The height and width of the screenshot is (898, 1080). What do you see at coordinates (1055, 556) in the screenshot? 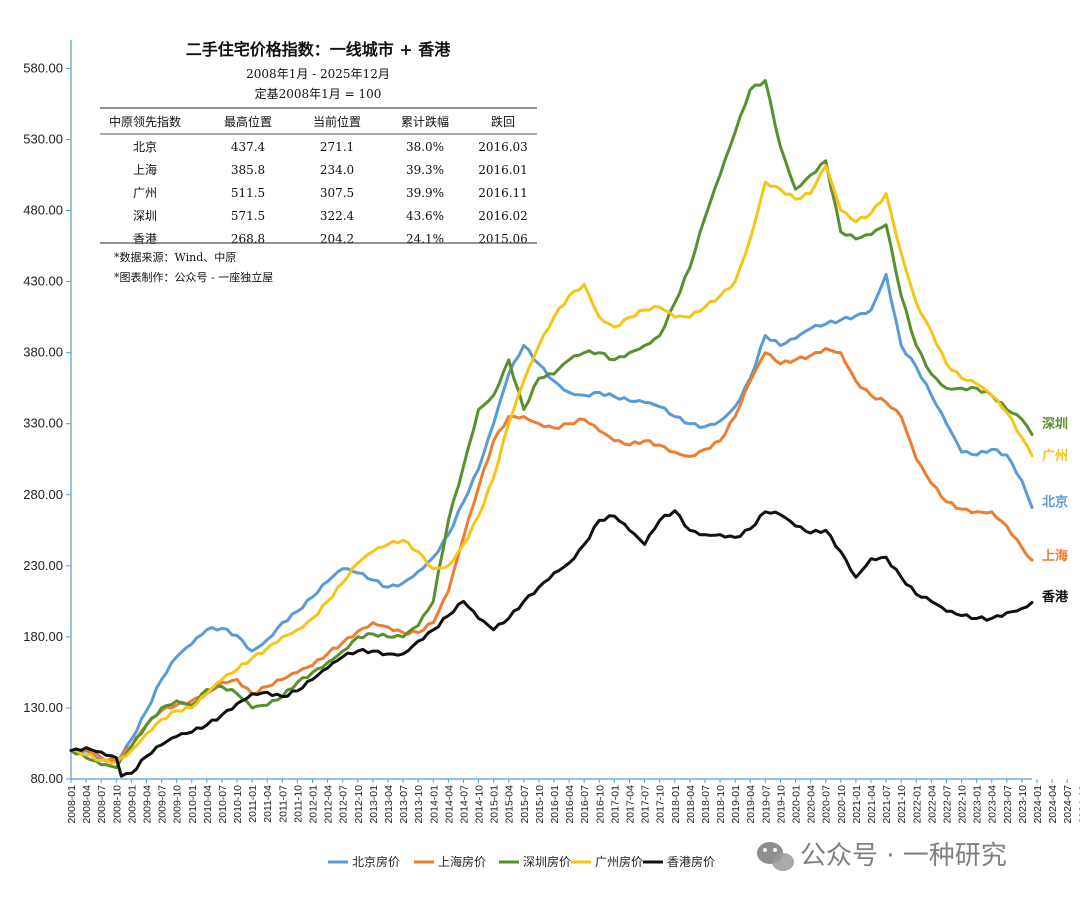
I see `series-end-label: 上海` at bounding box center [1055, 556].